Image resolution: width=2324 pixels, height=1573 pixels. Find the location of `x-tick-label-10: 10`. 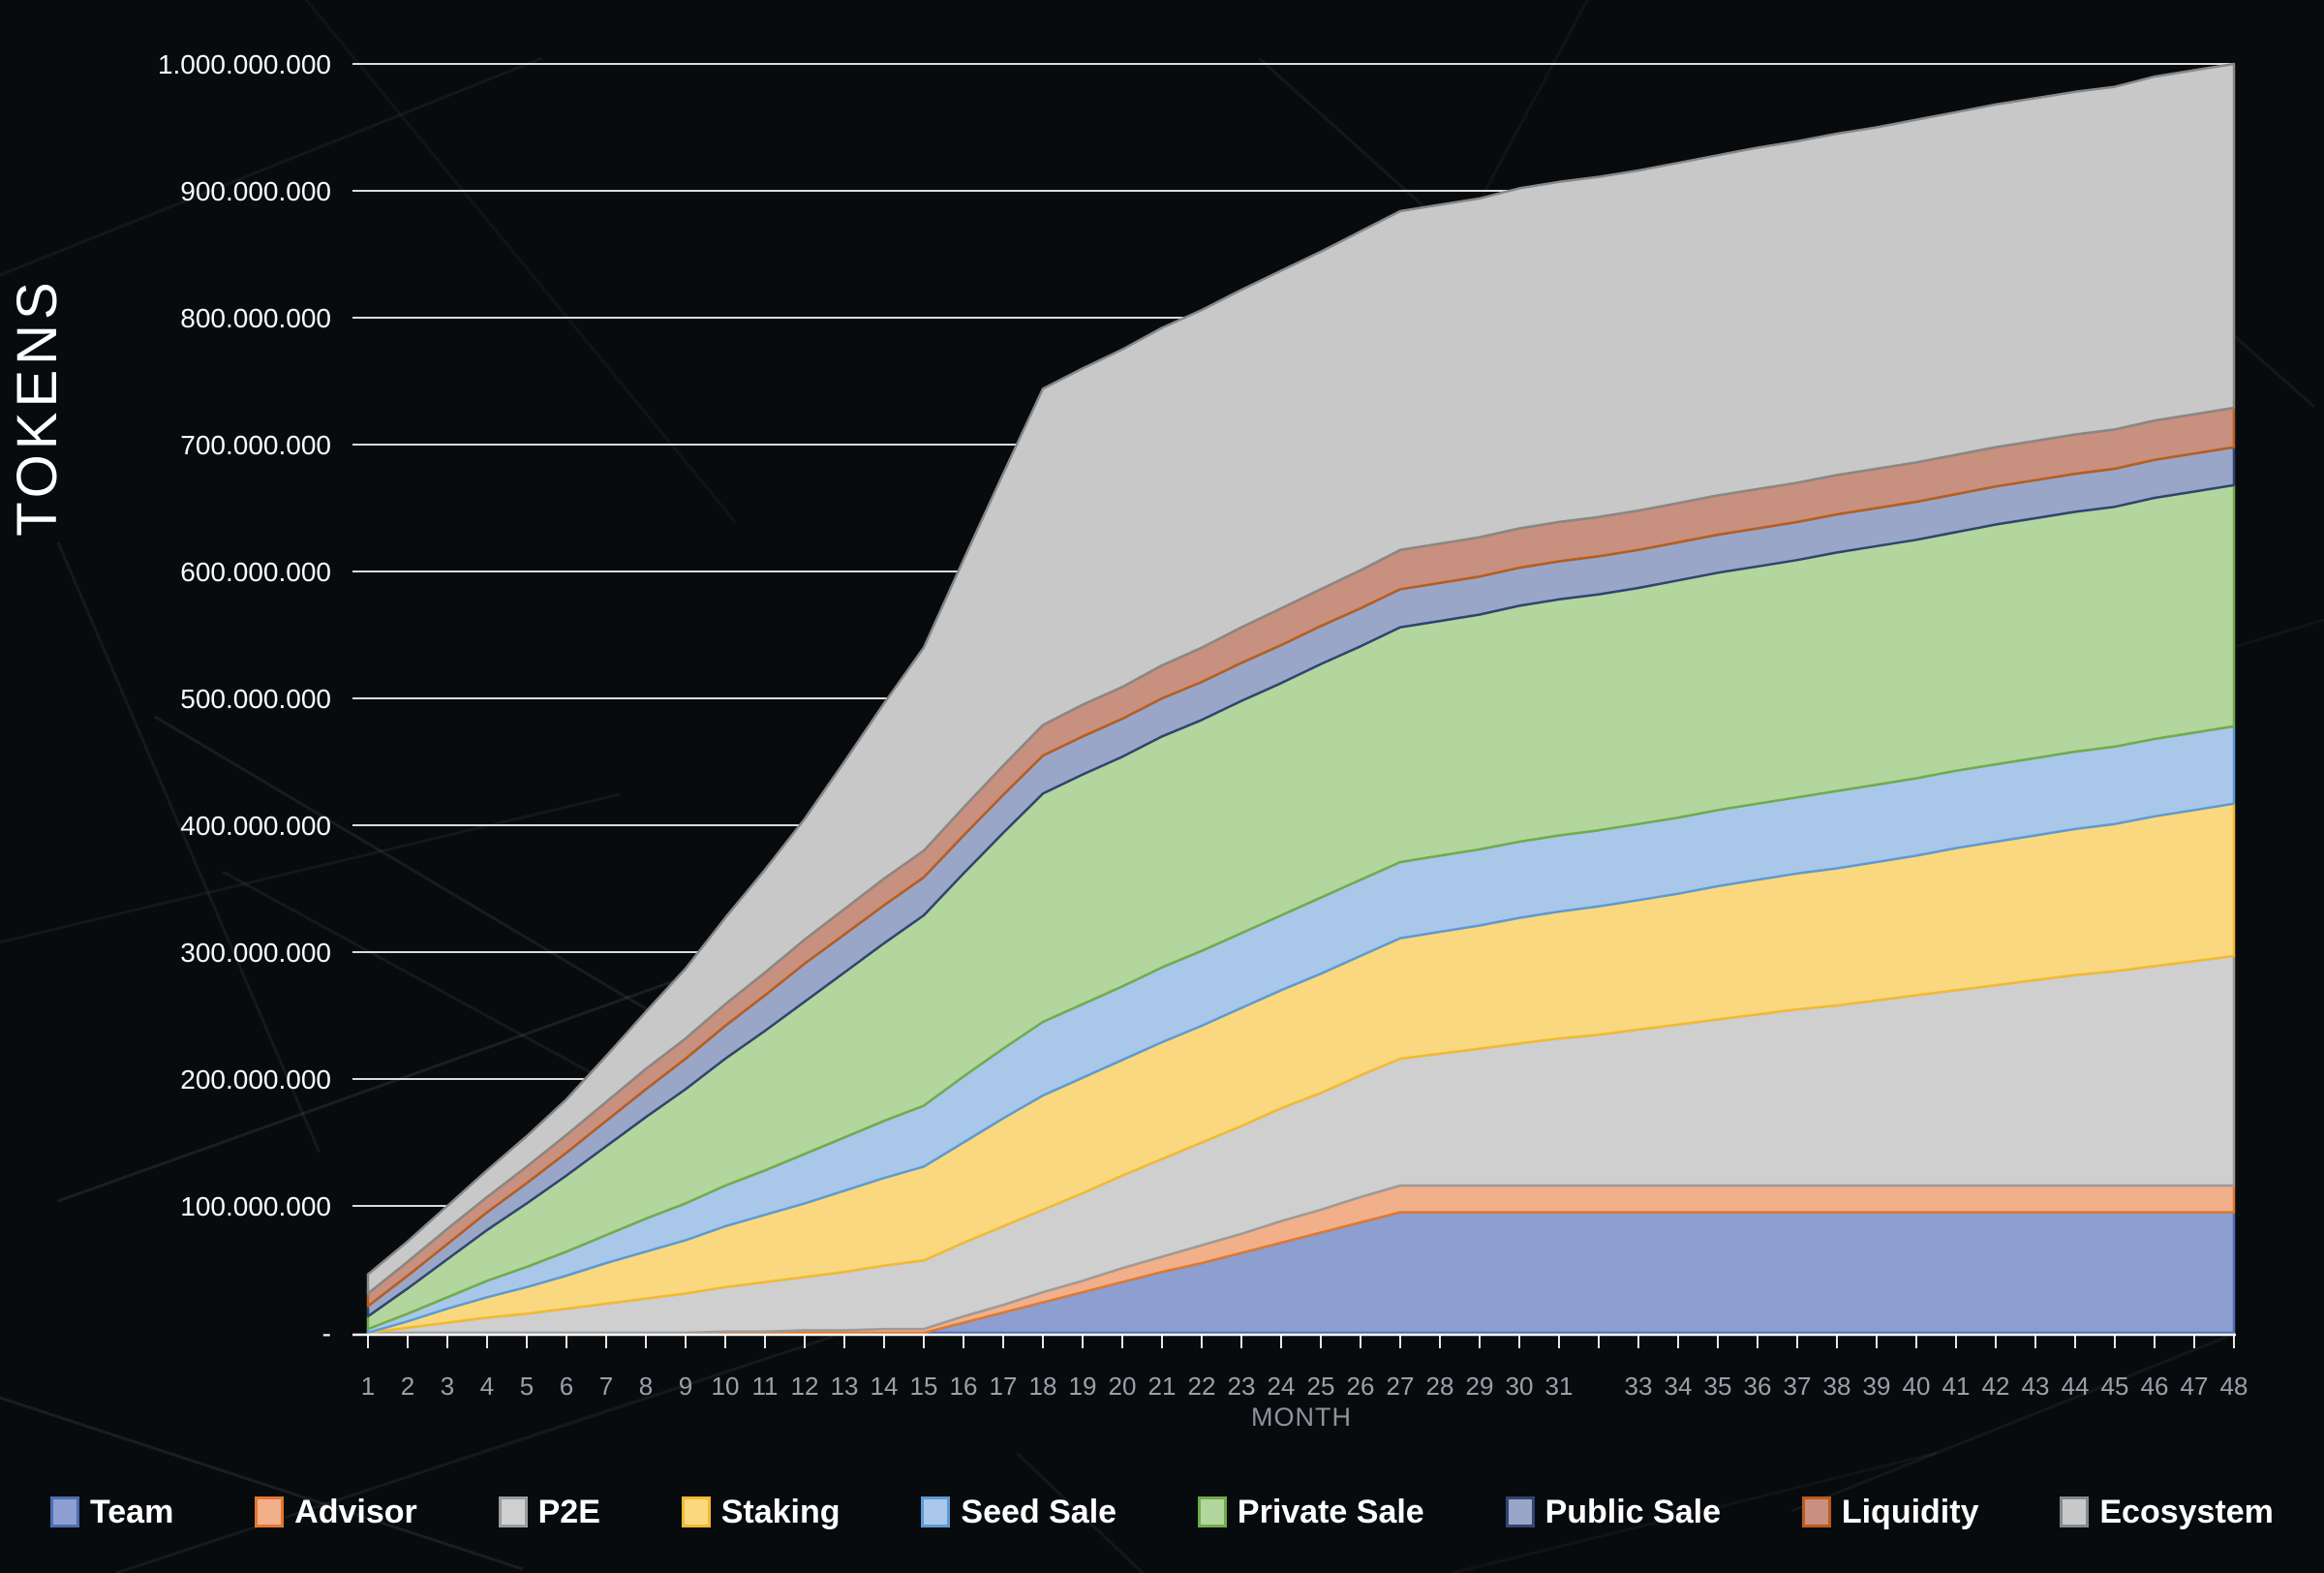

x-tick-label-10: 10 is located at coordinates (726, 1387).